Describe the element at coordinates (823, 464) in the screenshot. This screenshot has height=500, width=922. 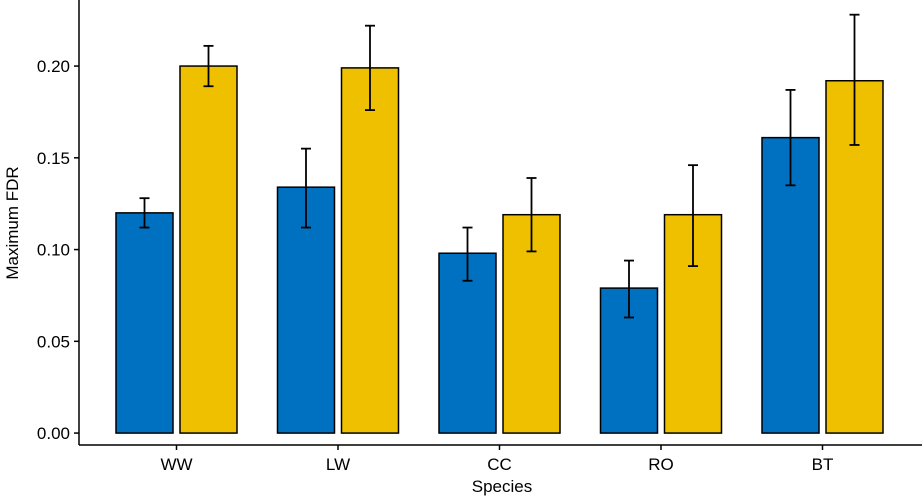
I see `x-tick-label: BT` at that location.